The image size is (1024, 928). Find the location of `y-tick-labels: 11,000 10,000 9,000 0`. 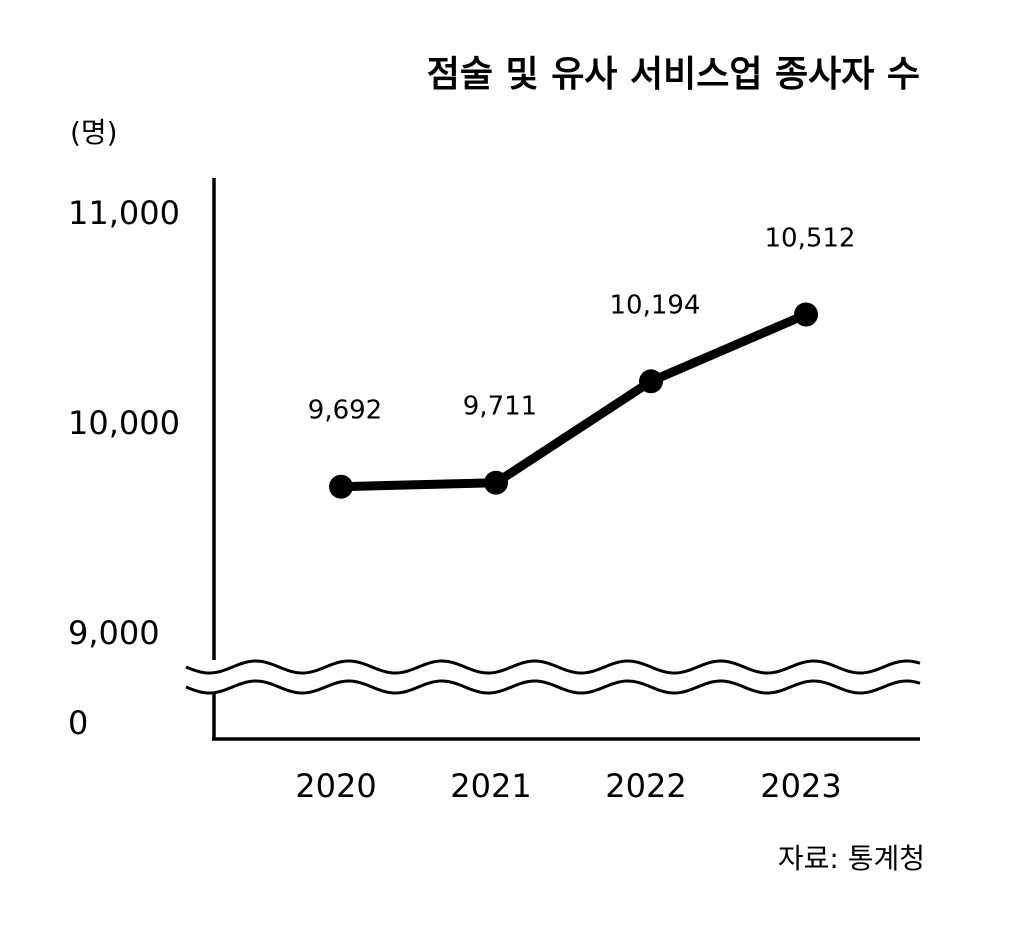

y-tick-labels: 11,000 10,000 9,000 0 is located at coordinates (124, 468).